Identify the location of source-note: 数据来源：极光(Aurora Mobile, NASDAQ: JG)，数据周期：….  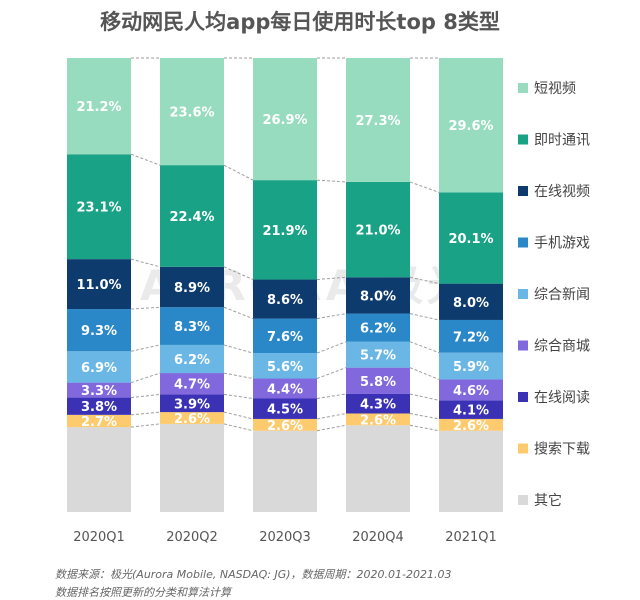
(253, 574).